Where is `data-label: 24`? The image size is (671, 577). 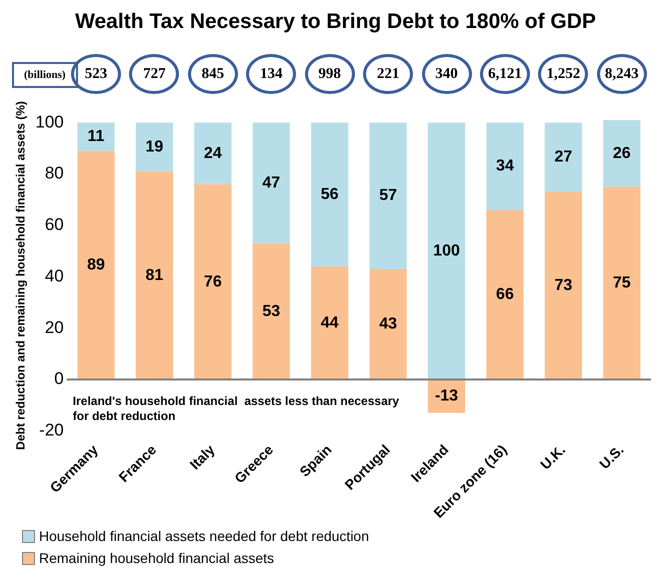
data-label: 24 is located at coordinates (213, 153).